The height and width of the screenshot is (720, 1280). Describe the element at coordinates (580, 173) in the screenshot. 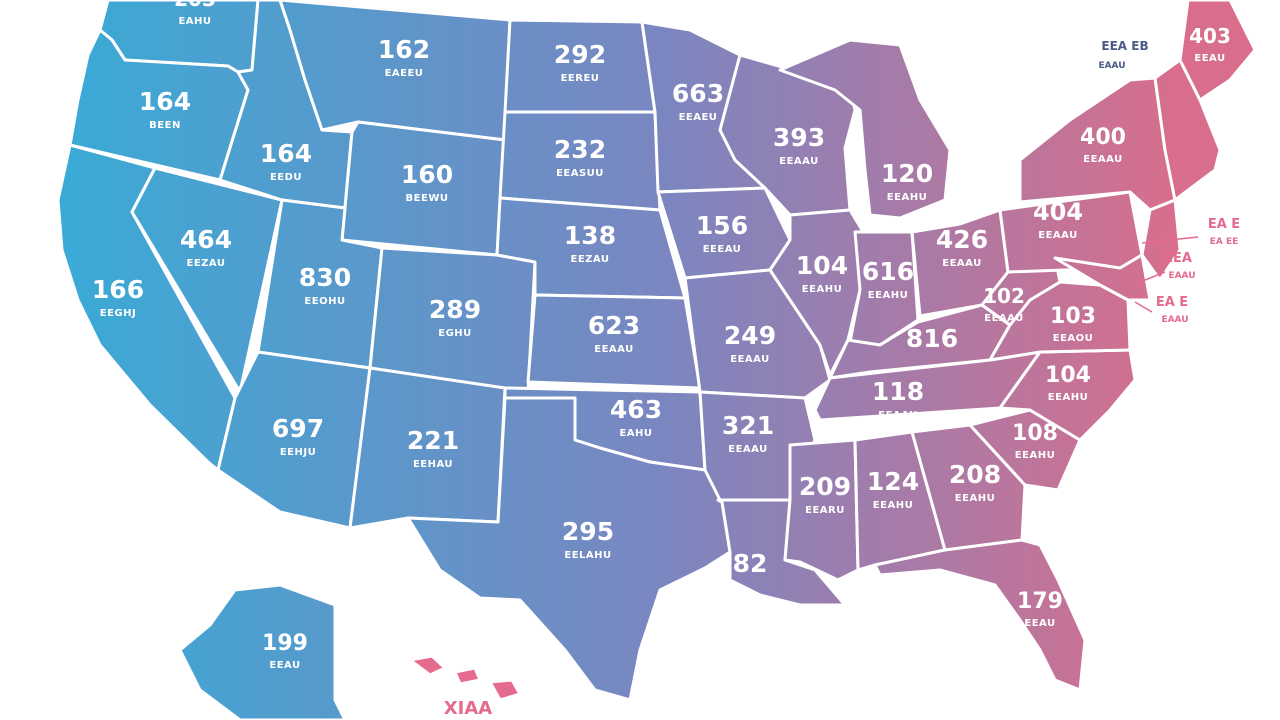

I see `state-sublabel-sd: EEASUU` at that location.